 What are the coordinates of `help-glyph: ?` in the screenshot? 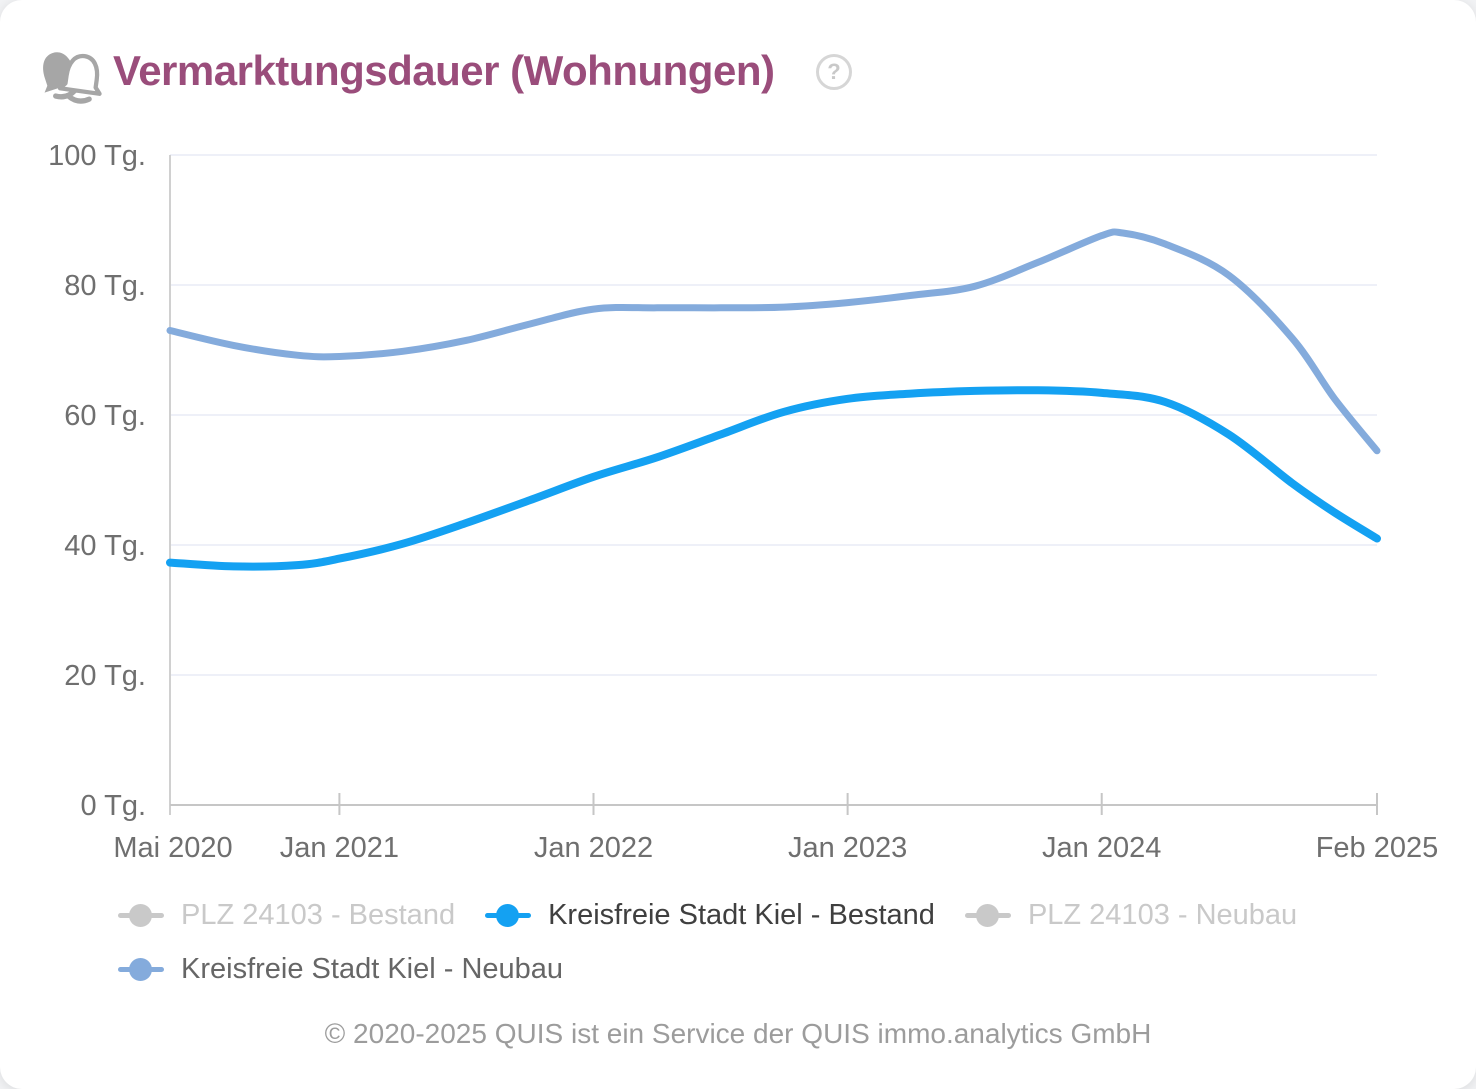 It's located at (834, 71).